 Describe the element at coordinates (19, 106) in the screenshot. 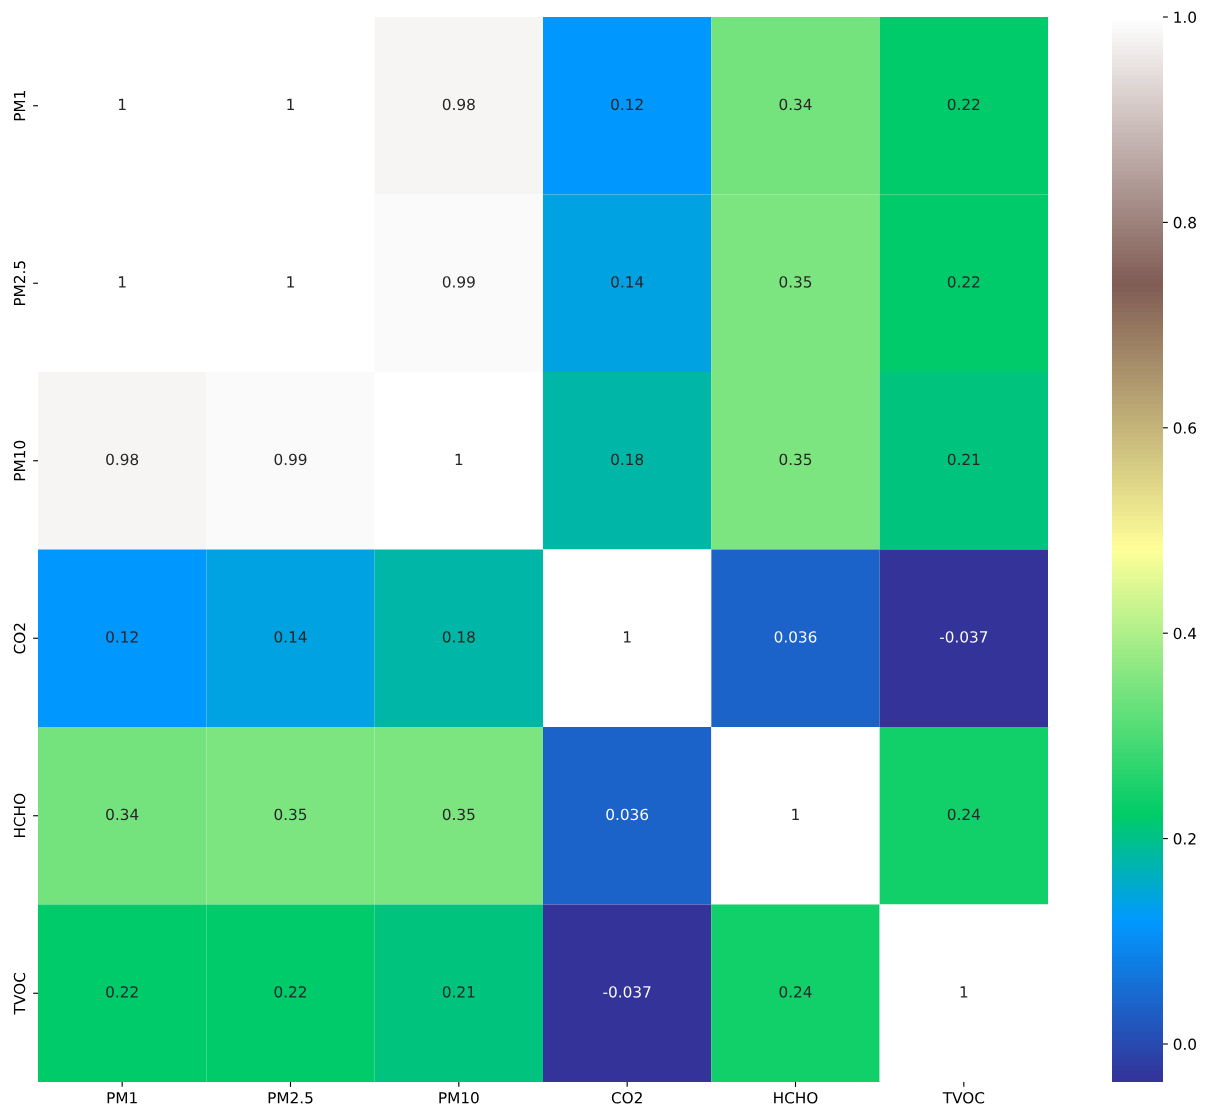

I see `y-tick-label: PM1` at that location.